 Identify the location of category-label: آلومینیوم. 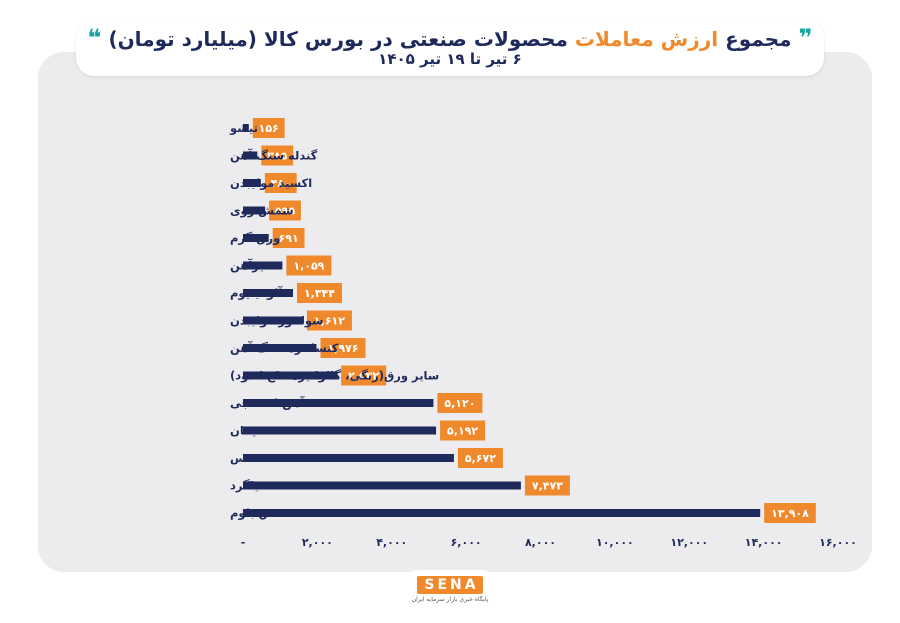
(256, 293).